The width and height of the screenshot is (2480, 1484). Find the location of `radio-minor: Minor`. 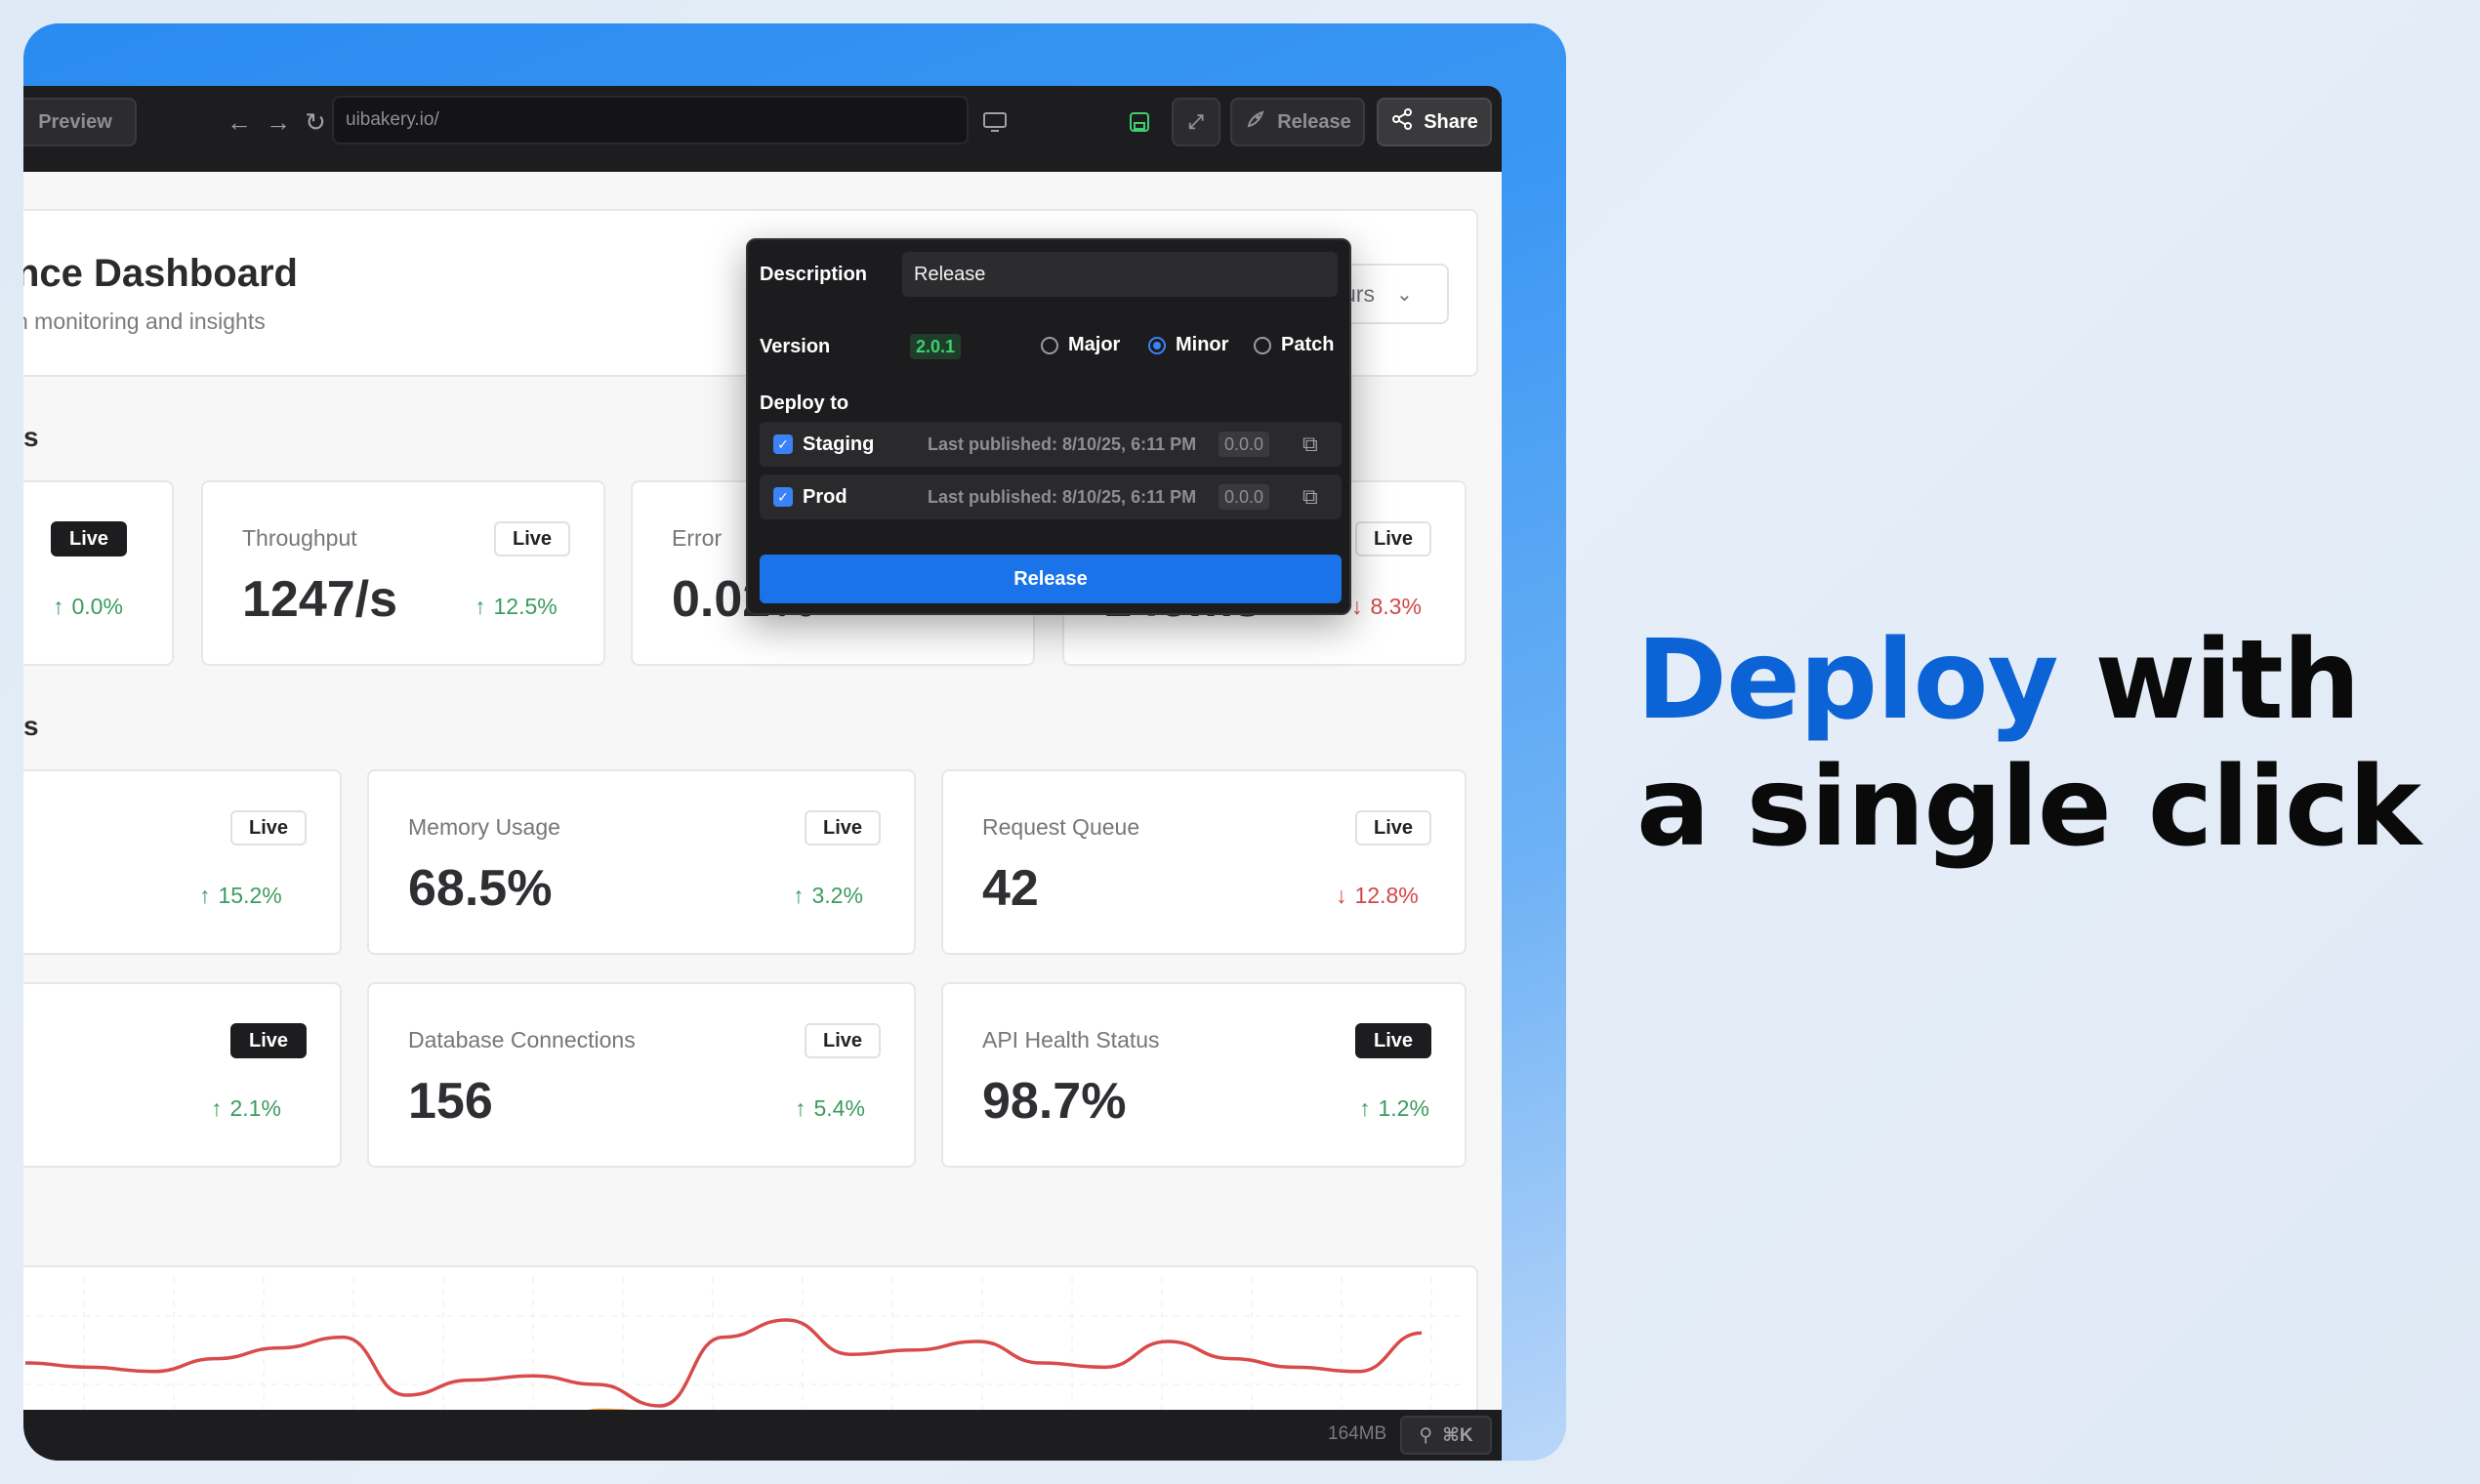

radio-minor: Minor is located at coordinates (1188, 345).